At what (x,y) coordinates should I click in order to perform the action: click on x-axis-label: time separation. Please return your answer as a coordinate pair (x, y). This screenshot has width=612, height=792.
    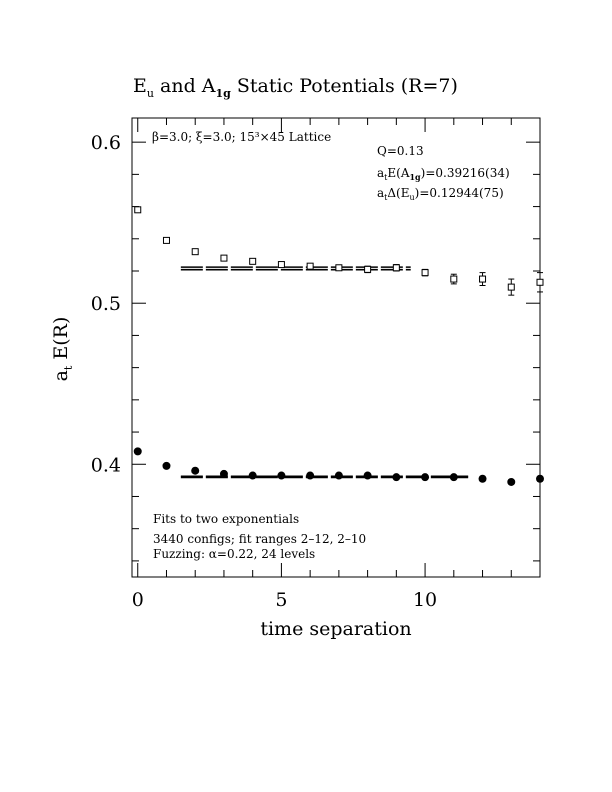
    Looking at the image, I should click on (335, 629).